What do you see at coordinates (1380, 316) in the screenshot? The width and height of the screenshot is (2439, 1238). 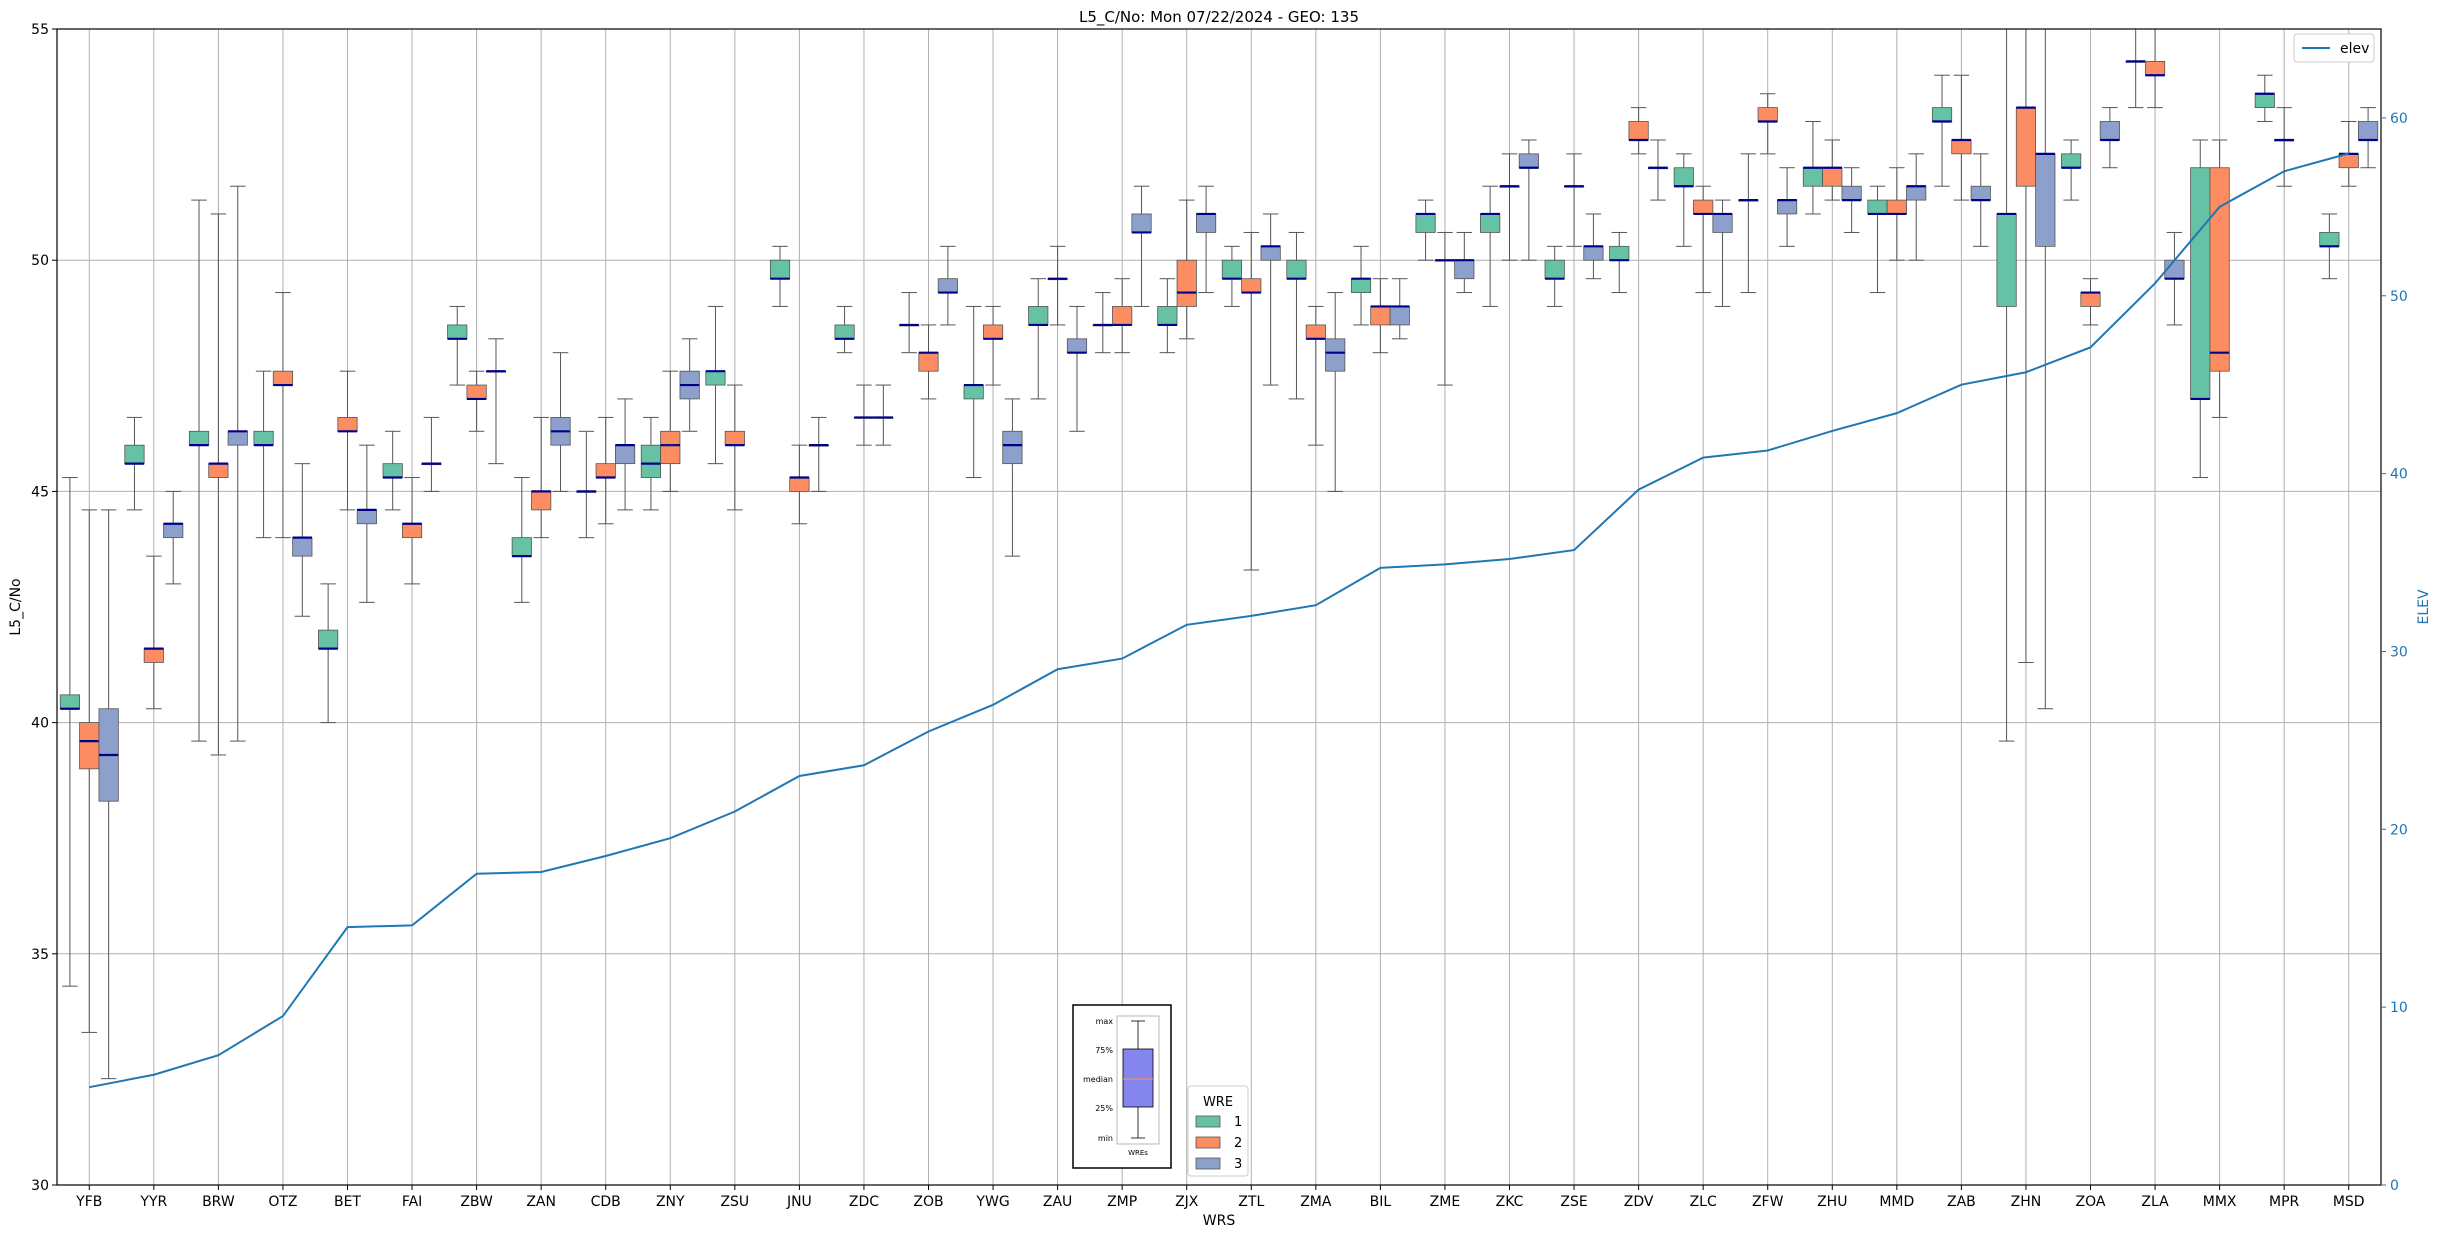 I see `box-wre-2-bil` at bounding box center [1380, 316].